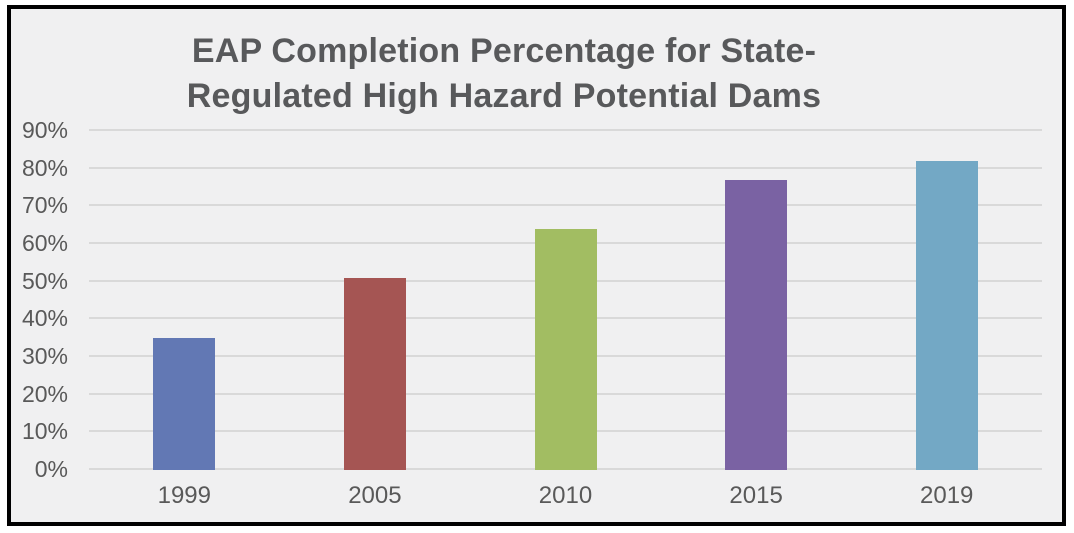 The image size is (1074, 533). Describe the element at coordinates (44, 167) in the screenshot. I see `y-axis-label-80: 80%` at that location.